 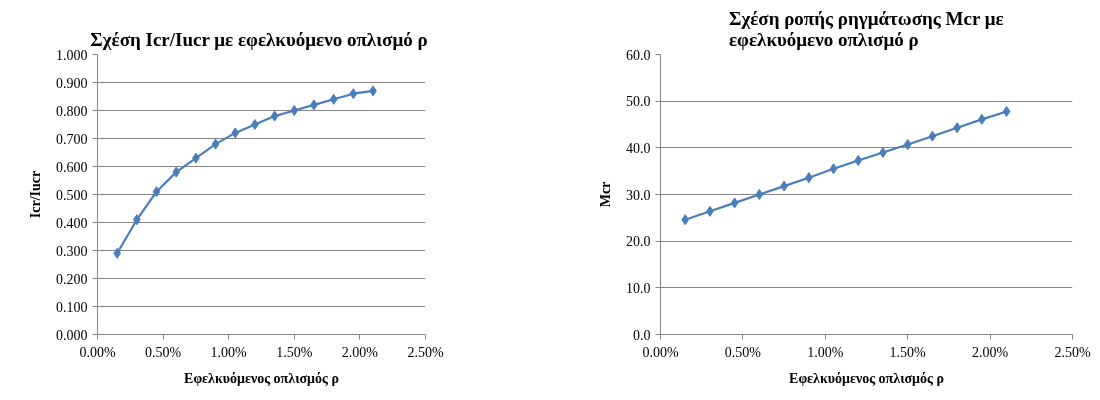 What do you see at coordinates (72, 223) in the screenshot?
I see `y-tick-label: 0.400` at bounding box center [72, 223].